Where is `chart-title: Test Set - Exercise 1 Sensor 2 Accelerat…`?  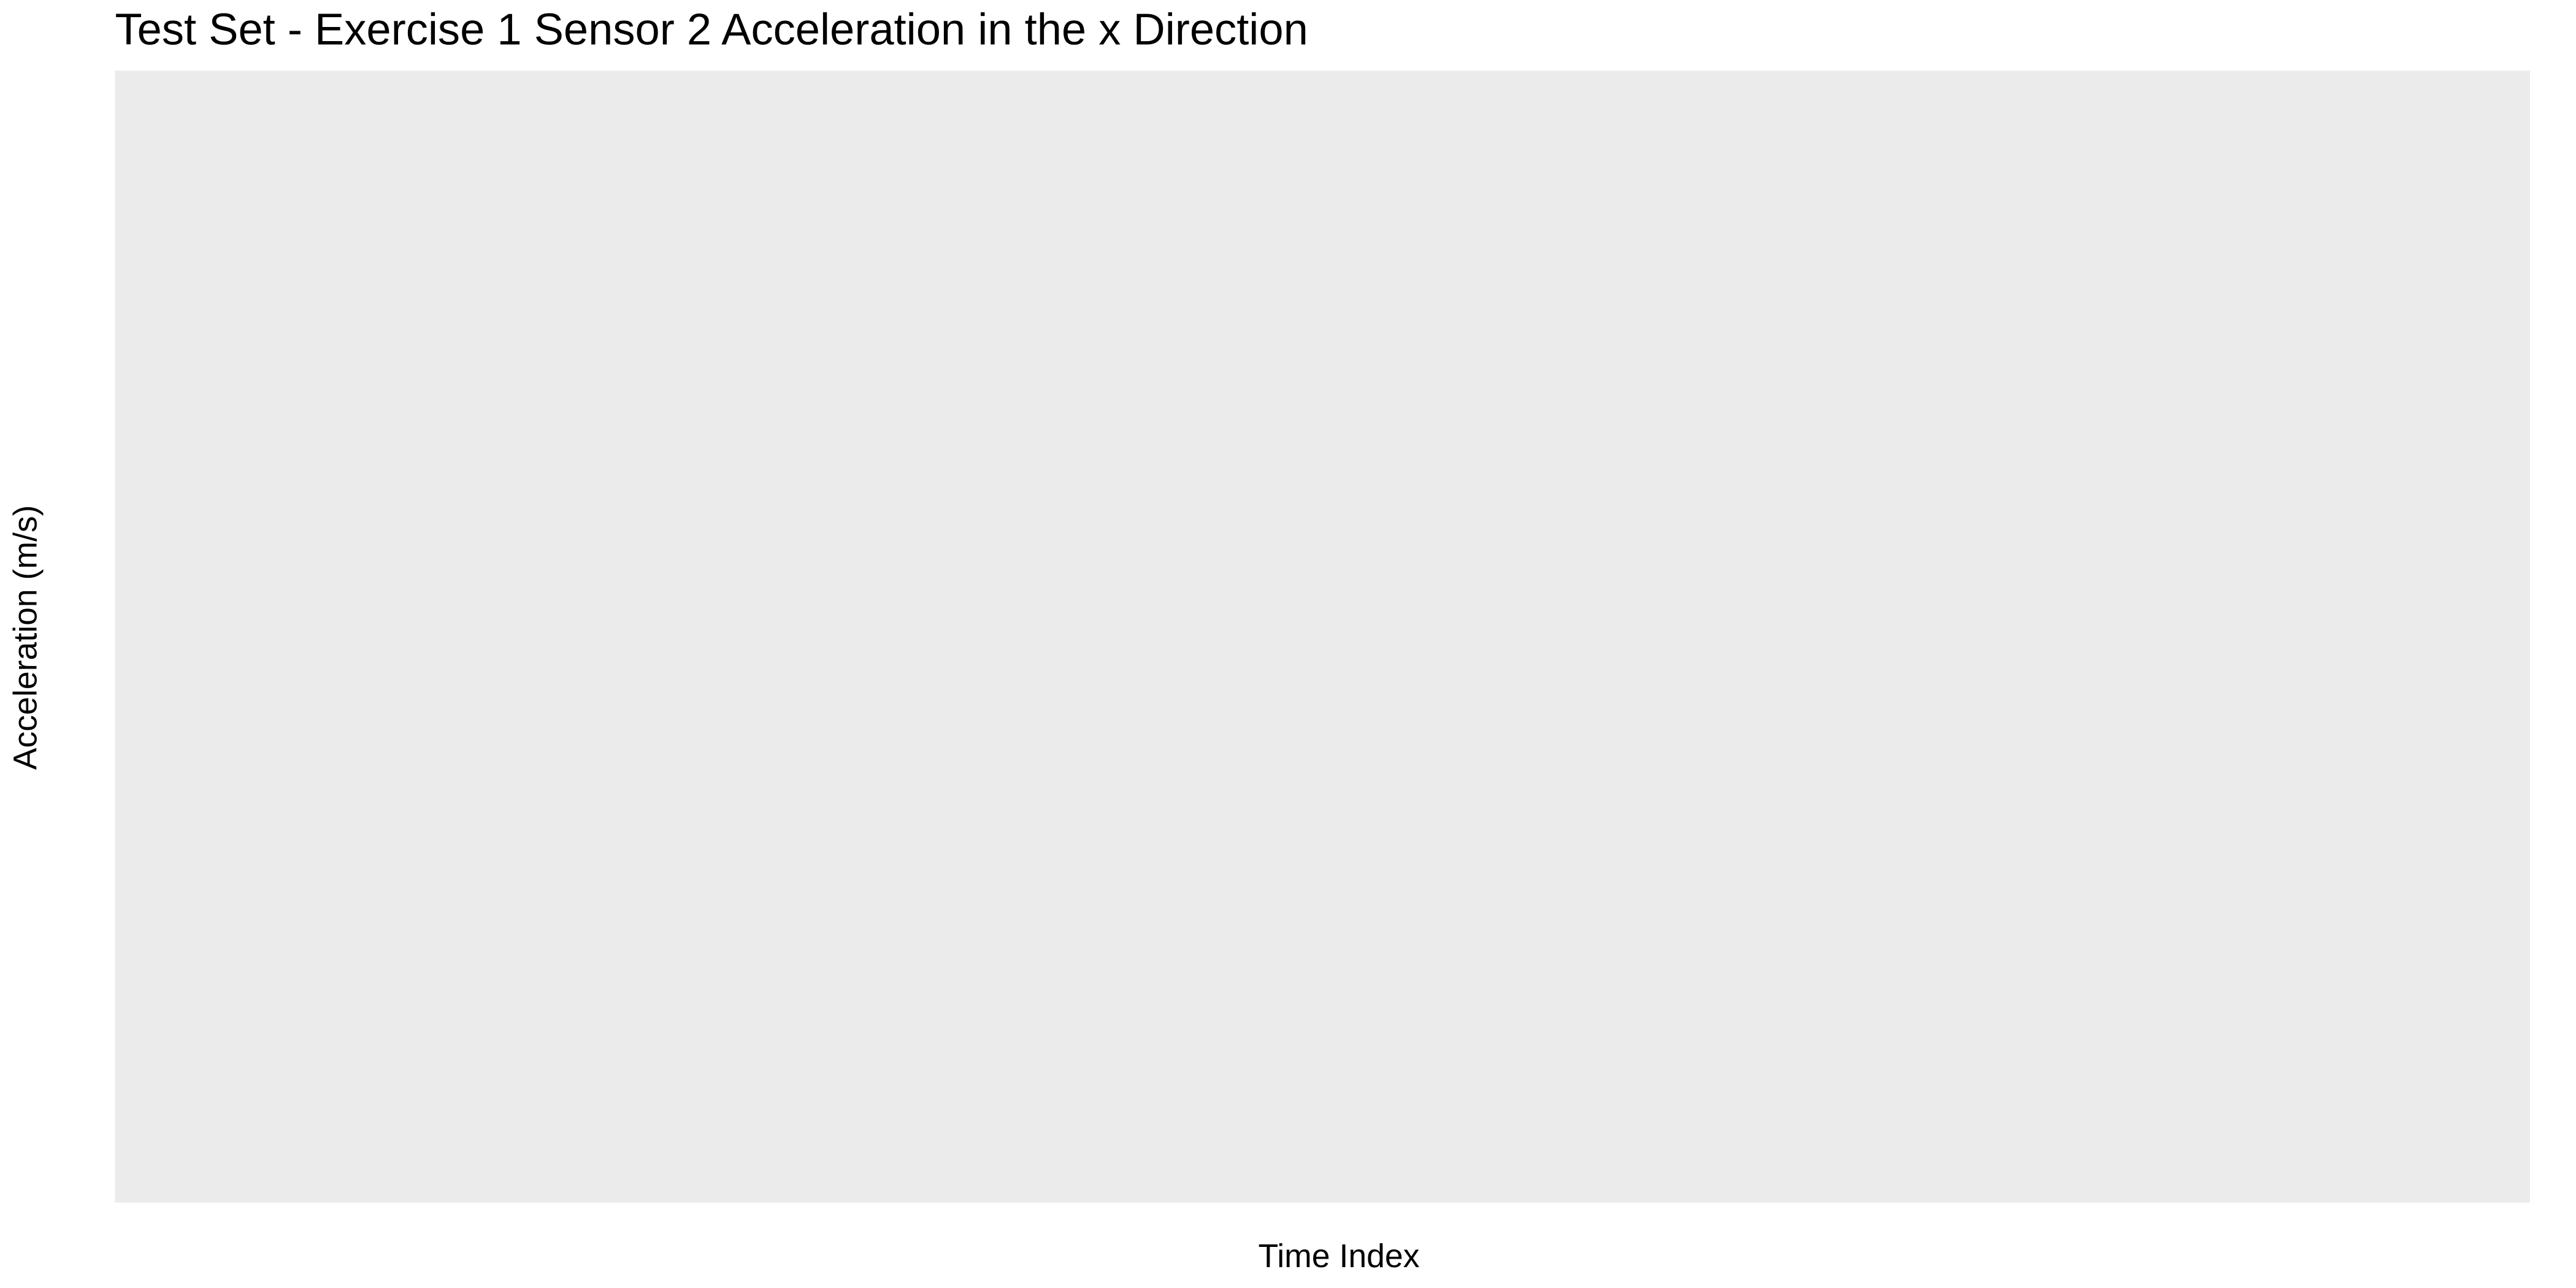
chart-title: Test Set - Exercise 1 Sensor 2 Accelerat… is located at coordinates (711, 30).